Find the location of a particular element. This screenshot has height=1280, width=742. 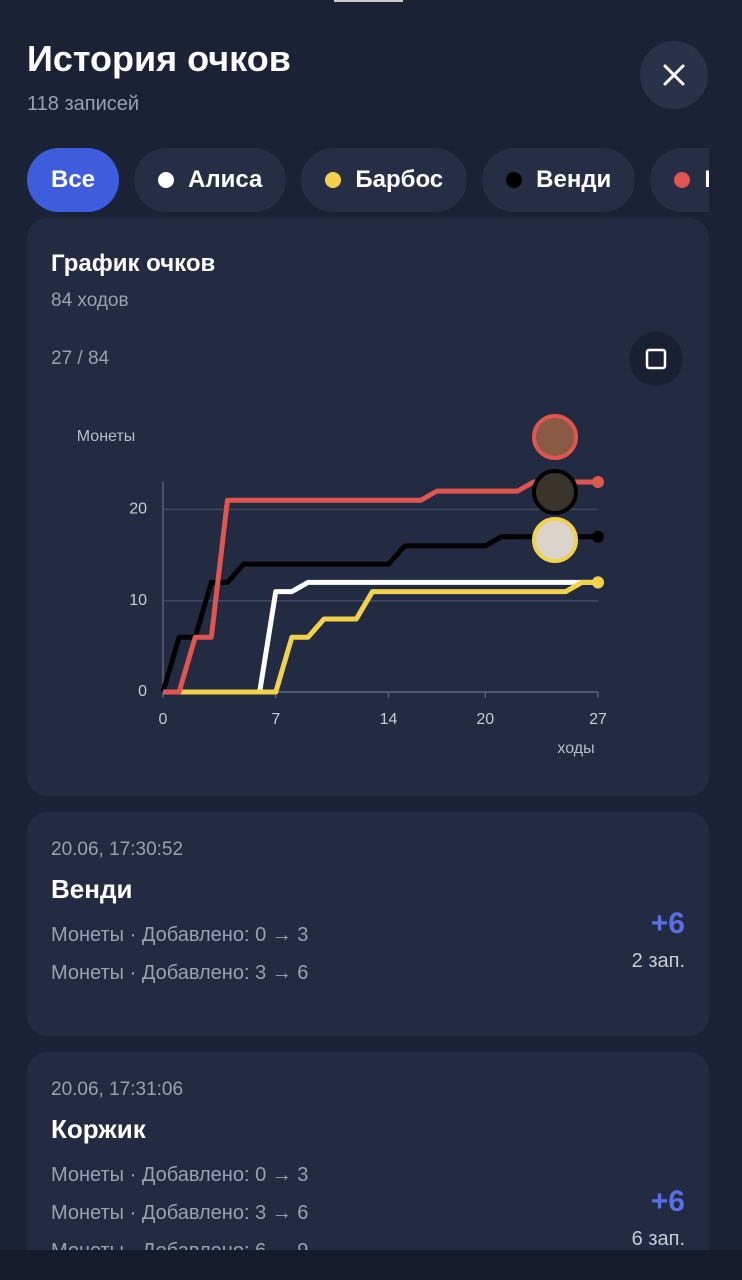

avatars is located at coordinates (555, 488).